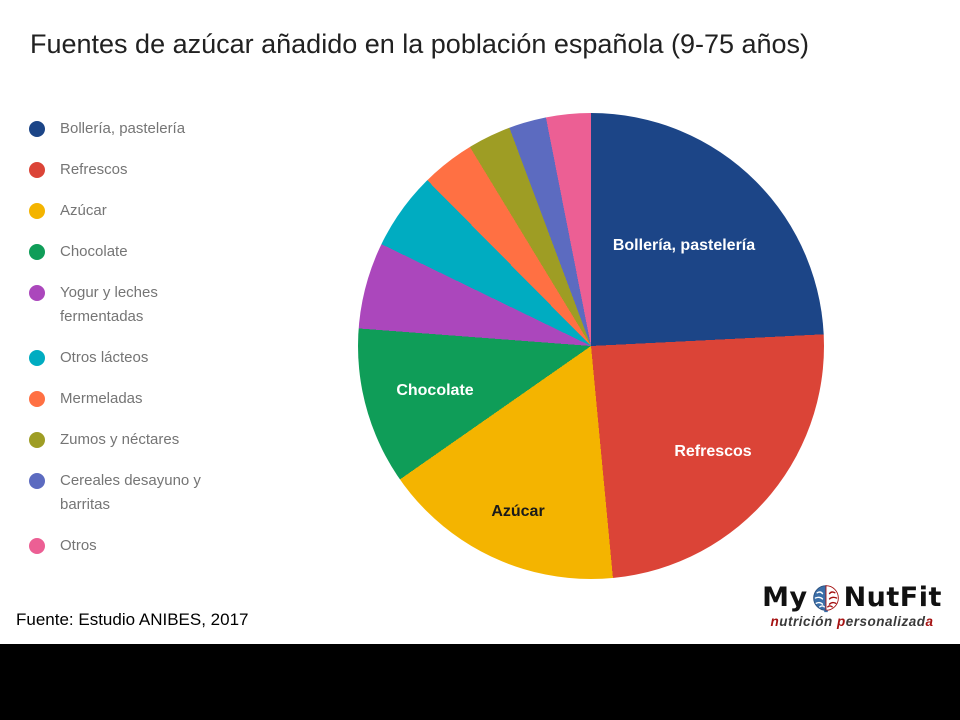 This screenshot has width=960, height=720. I want to click on pie-slice-label-chocolate: Chocolate, so click(435, 390).